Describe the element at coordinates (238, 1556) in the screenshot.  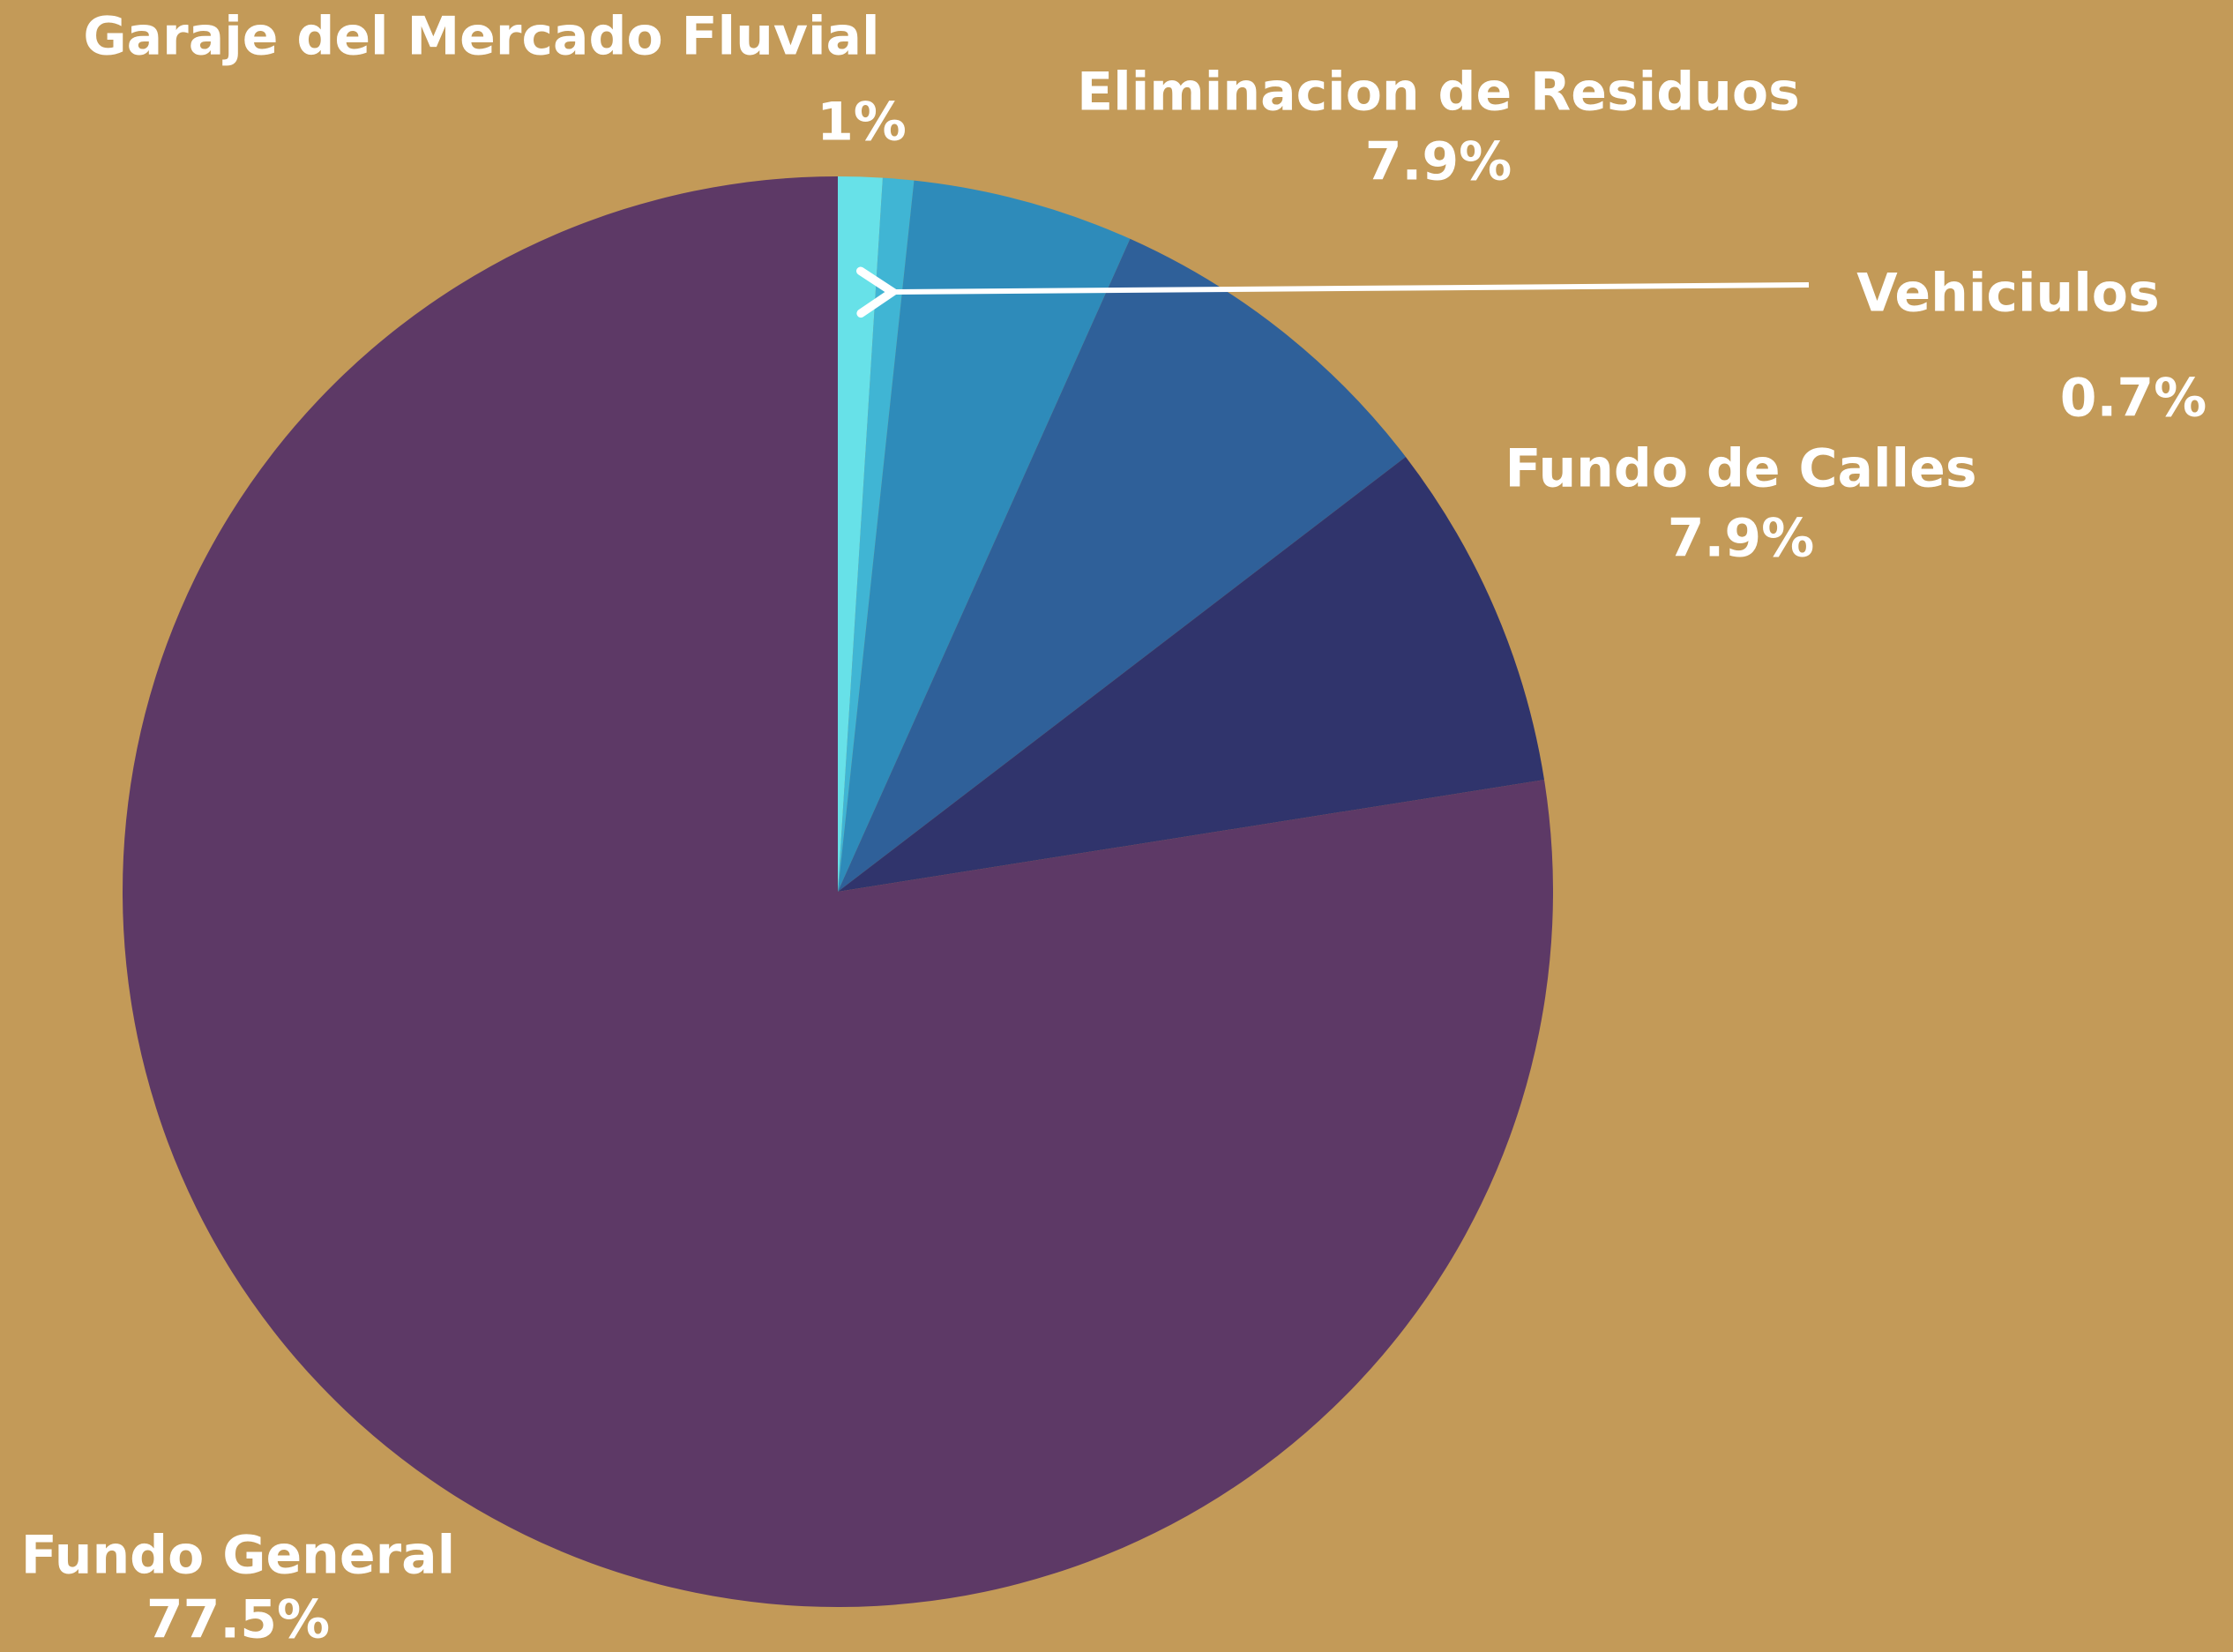
I see `slice-label: Fundo General` at that location.